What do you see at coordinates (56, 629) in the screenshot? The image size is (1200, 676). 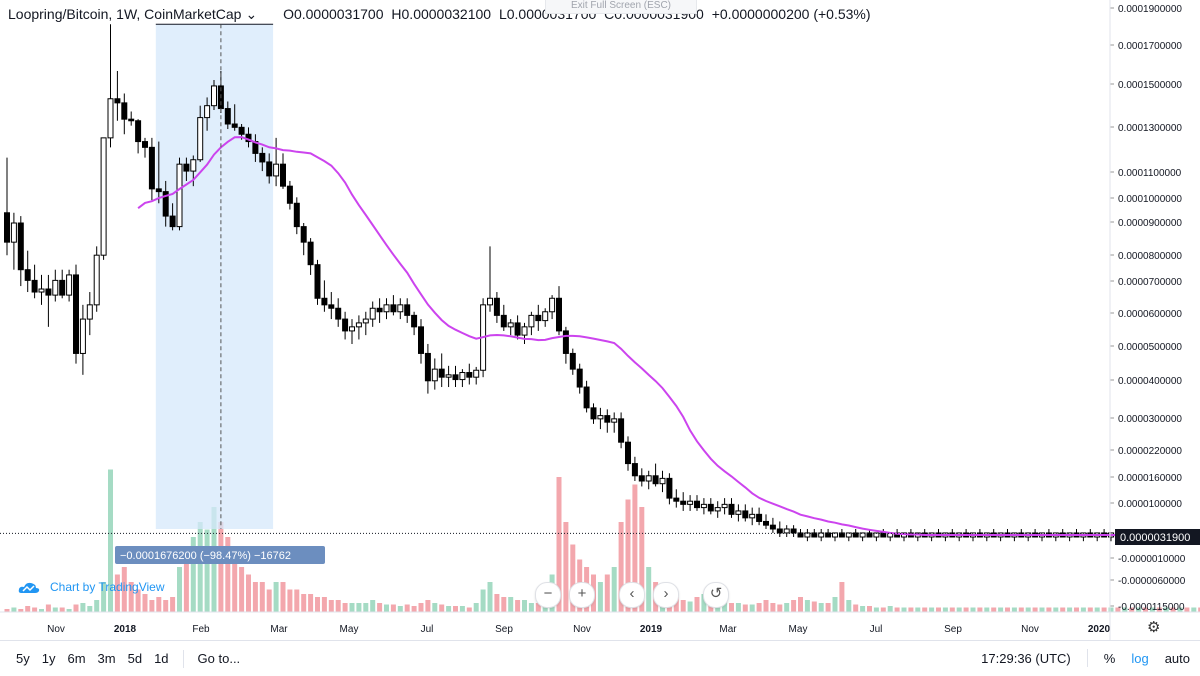 I see `time-tick-label: Nov` at bounding box center [56, 629].